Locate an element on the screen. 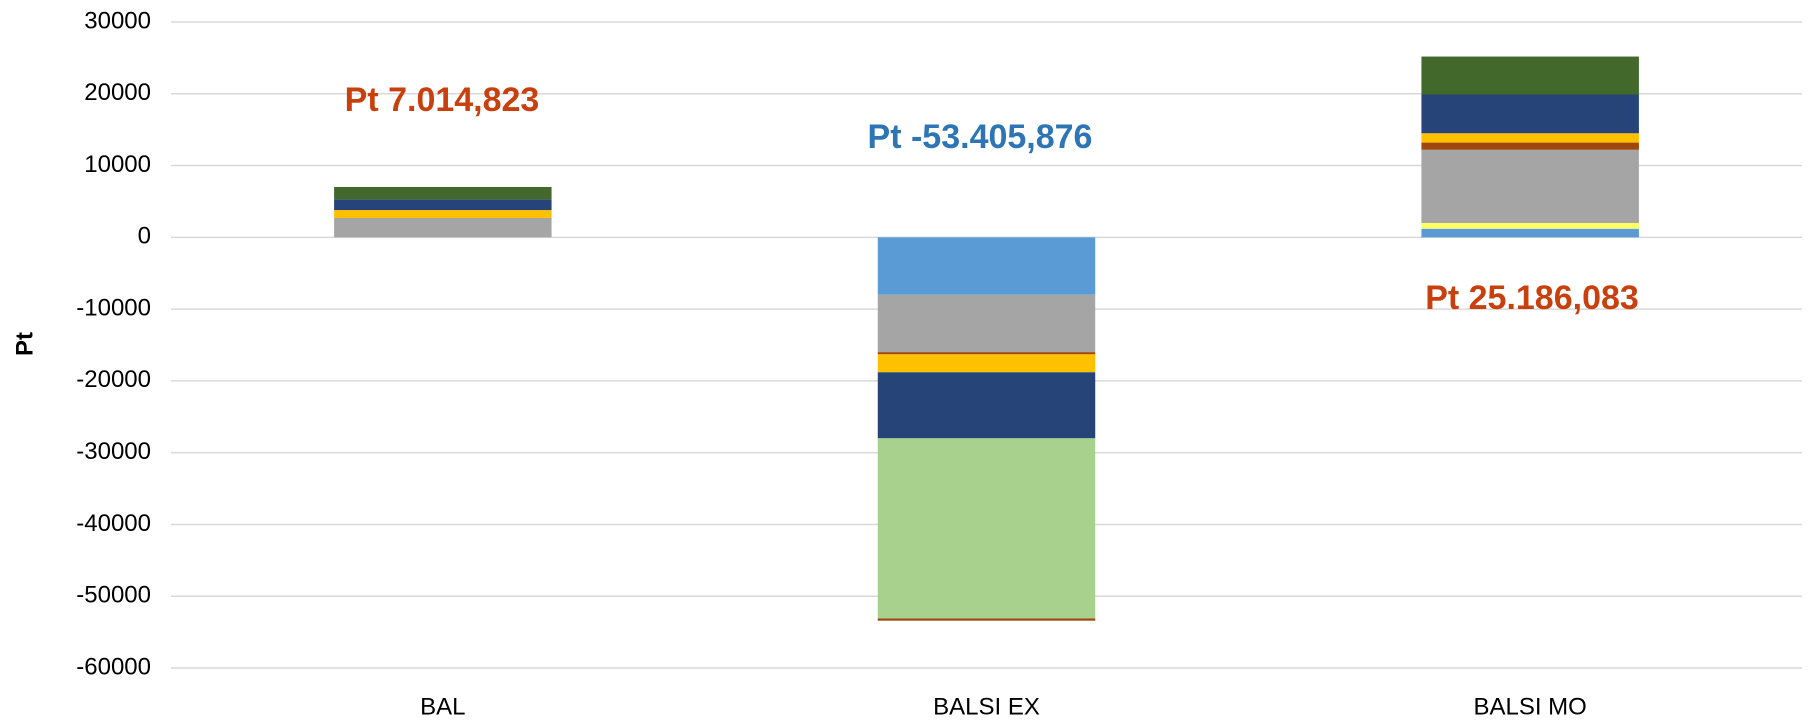 The image size is (1814, 727). x-tick-label: BALSI MO is located at coordinates (1529, 706).